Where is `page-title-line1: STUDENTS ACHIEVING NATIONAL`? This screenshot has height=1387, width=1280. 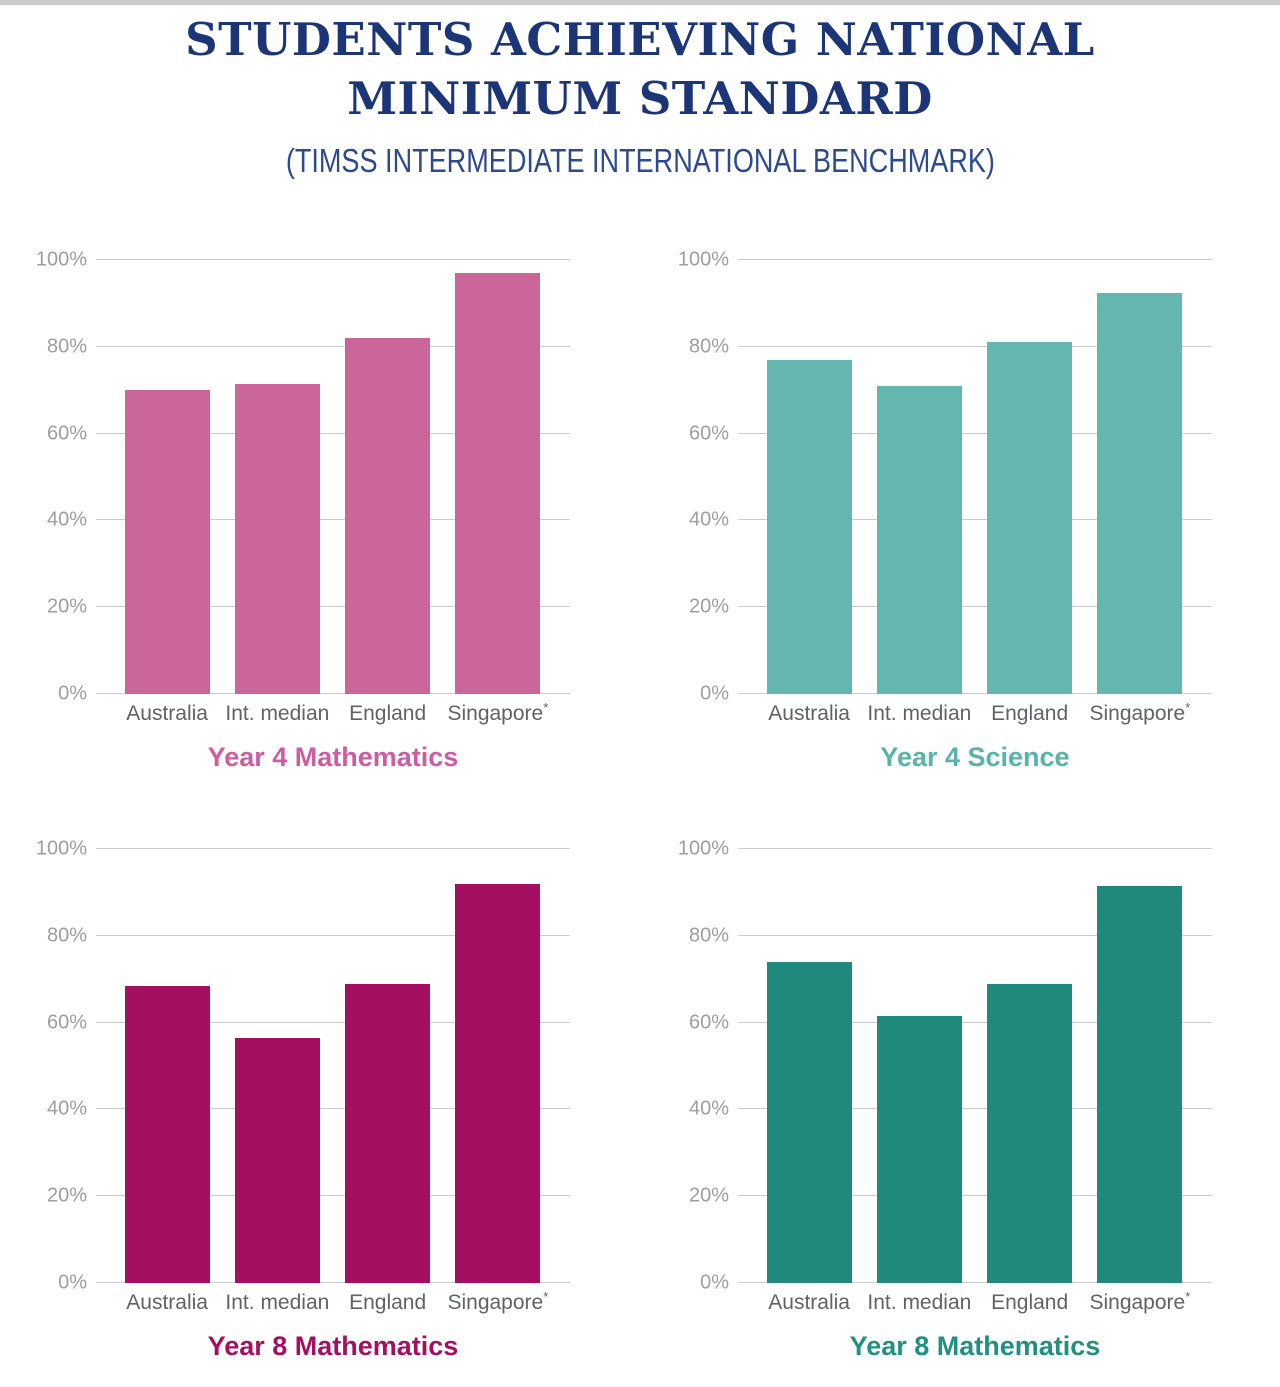 page-title-line1: STUDENTS ACHIEVING NATIONAL is located at coordinates (640, 39).